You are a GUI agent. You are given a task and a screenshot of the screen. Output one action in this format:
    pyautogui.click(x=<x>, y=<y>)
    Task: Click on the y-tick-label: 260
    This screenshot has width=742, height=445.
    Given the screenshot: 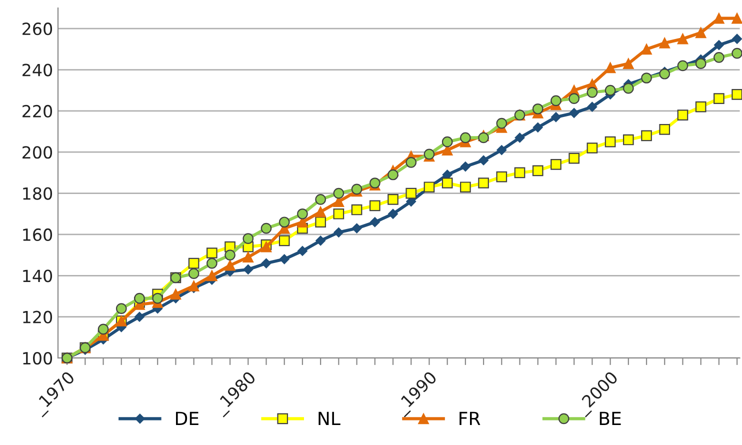 What is the action you would take?
    pyautogui.click(x=37, y=29)
    